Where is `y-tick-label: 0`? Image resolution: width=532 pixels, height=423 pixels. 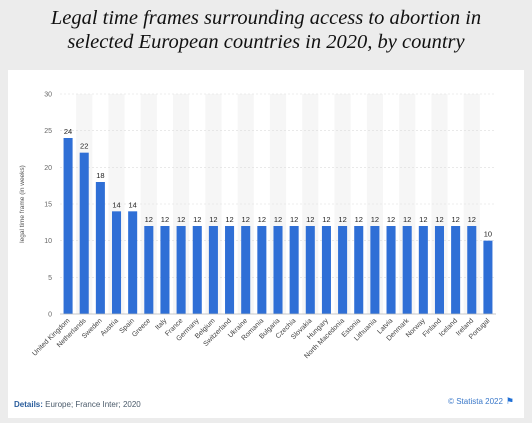
y-tick-label: 0 is located at coordinates (50, 315).